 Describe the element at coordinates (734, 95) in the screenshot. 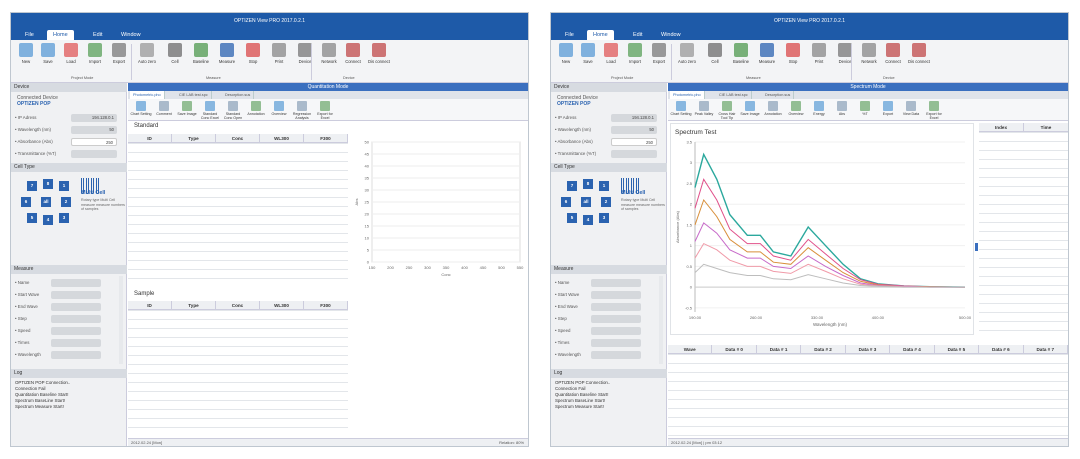

I see `tab-cie-lab: CIE LAB test.spc` at that location.